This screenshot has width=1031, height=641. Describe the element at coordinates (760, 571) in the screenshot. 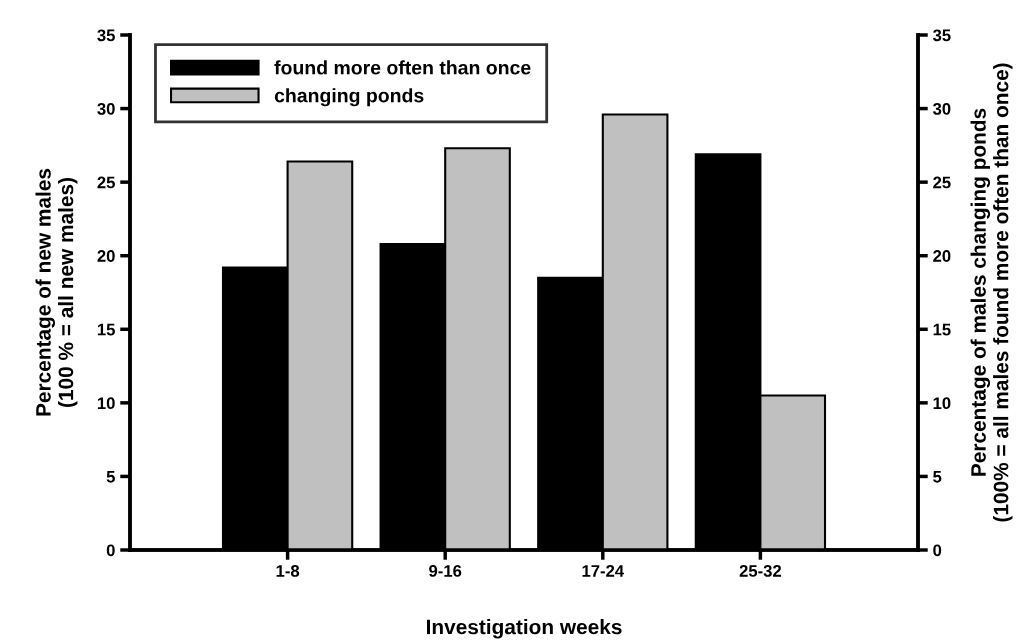

I see `x-tick-label: 25-32` at that location.